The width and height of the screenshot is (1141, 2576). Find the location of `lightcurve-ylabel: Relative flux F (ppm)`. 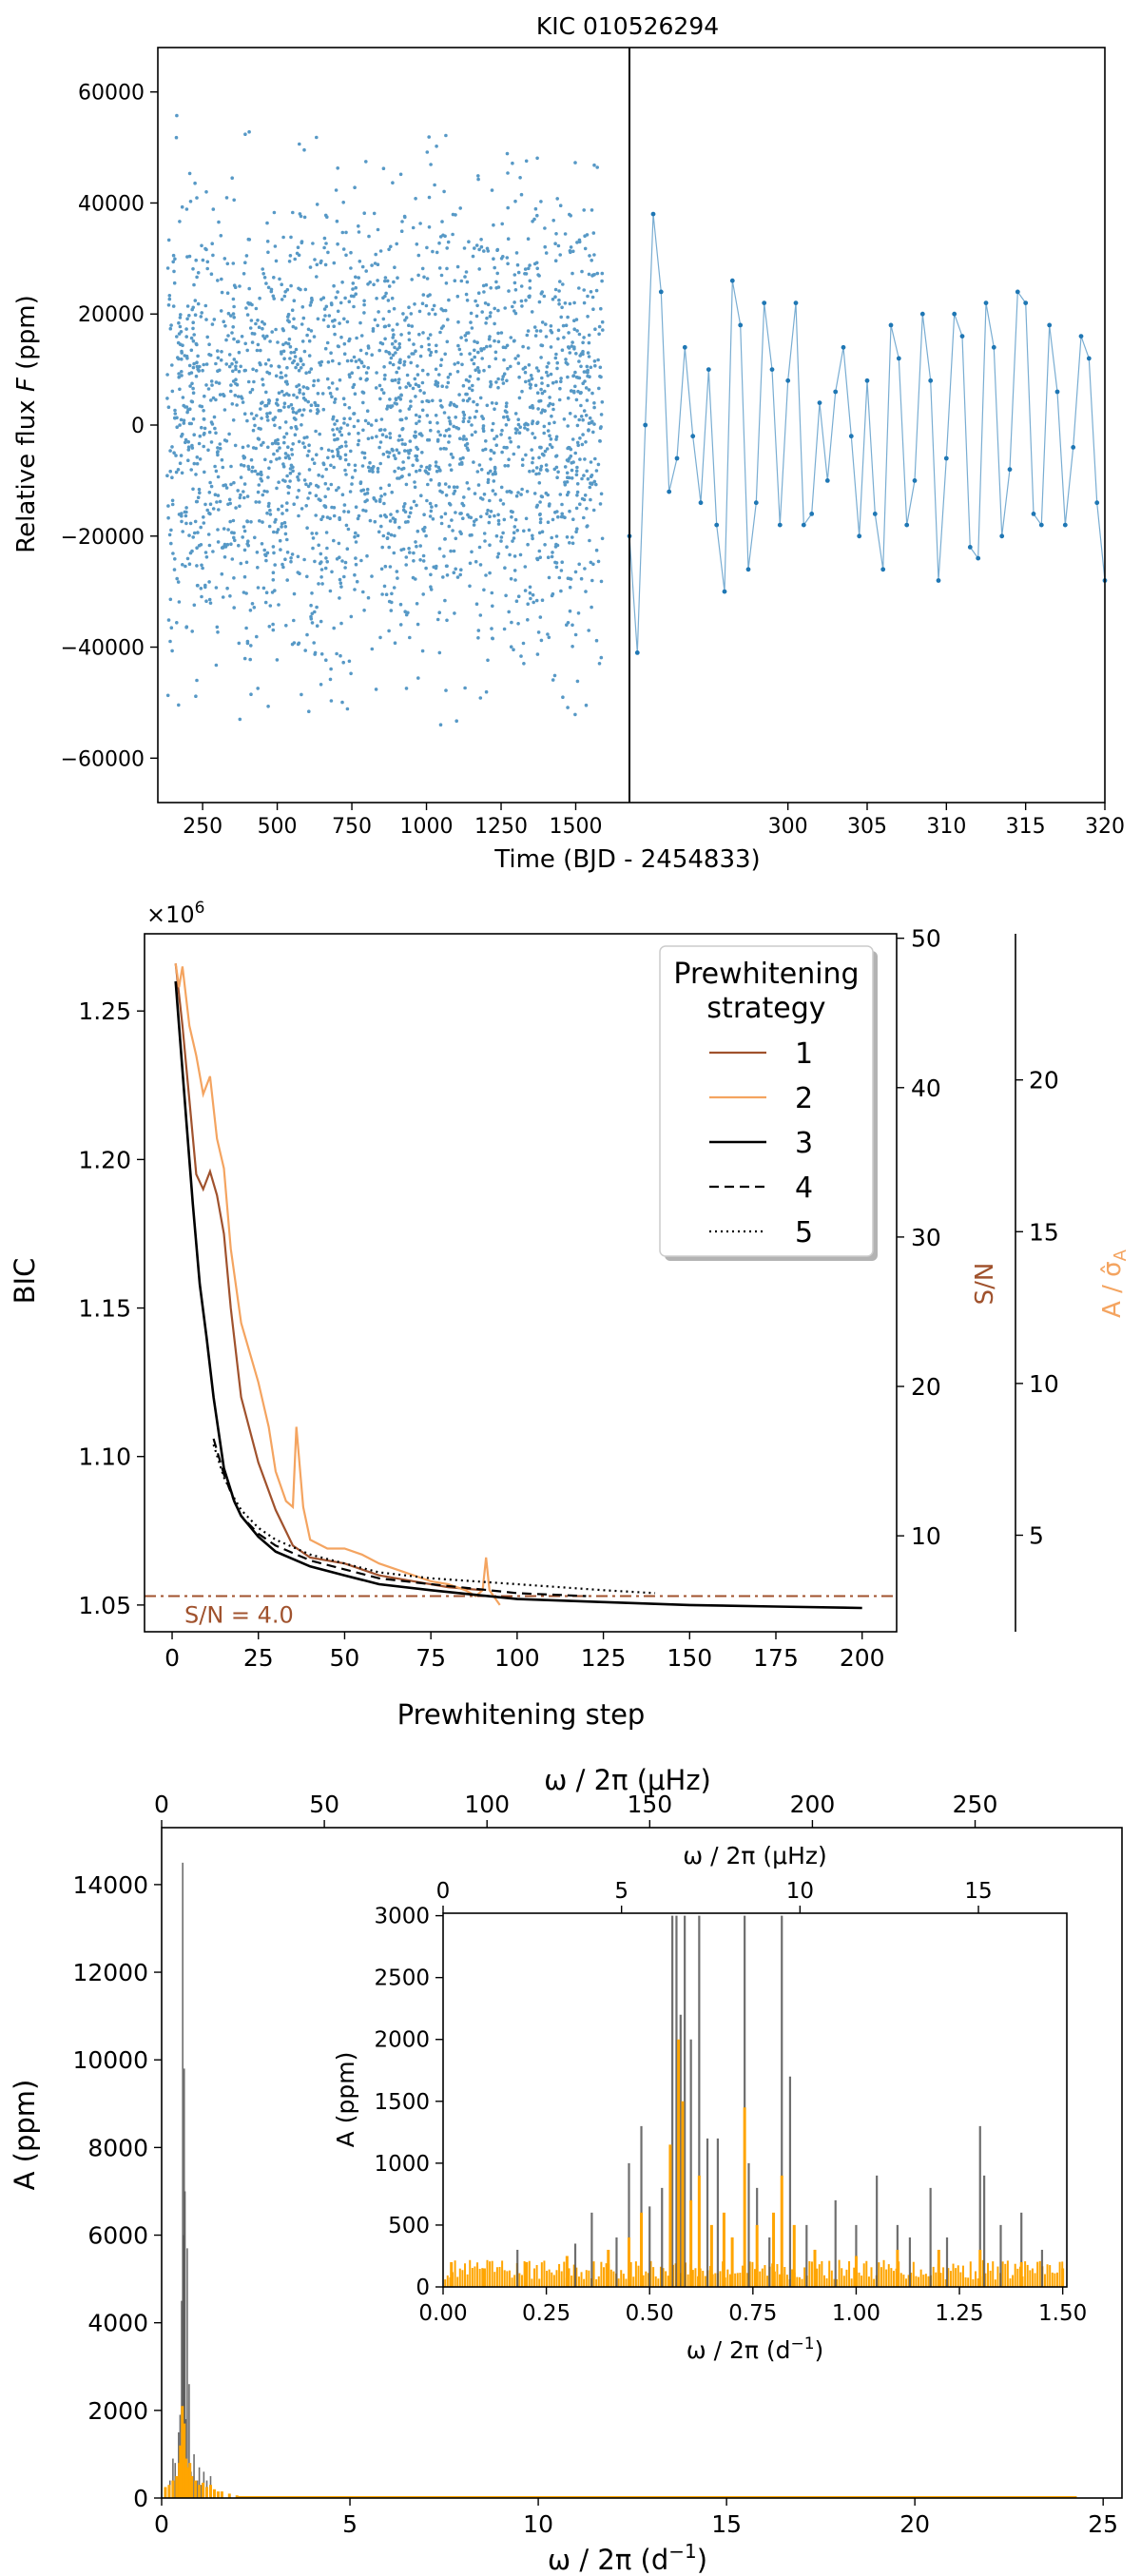

lightcurve-ylabel: Relative flux F (ppm) is located at coordinates (26, 423).